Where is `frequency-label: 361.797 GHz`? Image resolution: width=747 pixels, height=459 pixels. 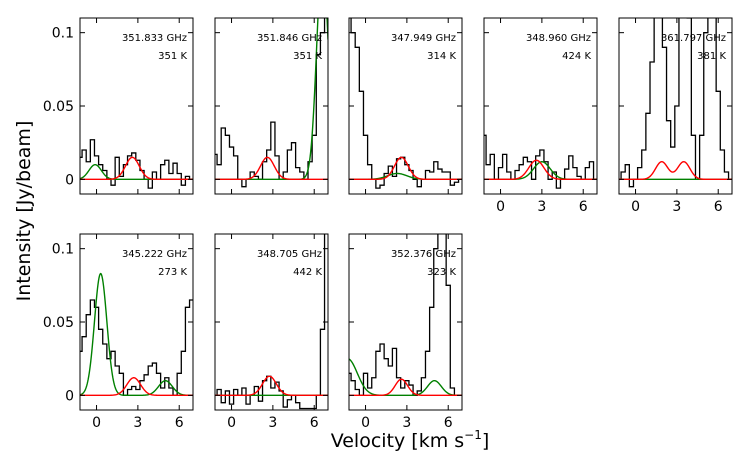
frequency-label: 361.797 GHz is located at coordinates (693, 38).